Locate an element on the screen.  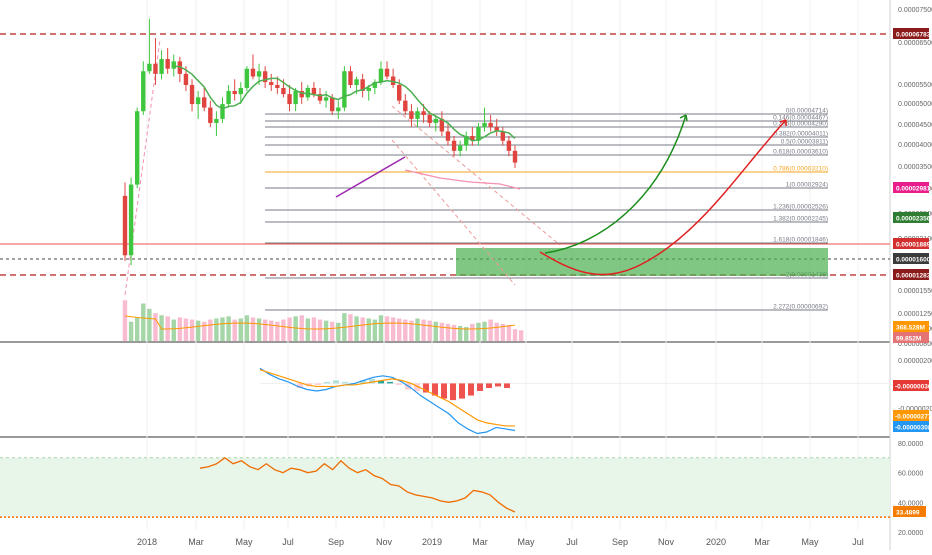
fib-level-label: 0(0.00004714) is located at coordinates (807, 111).